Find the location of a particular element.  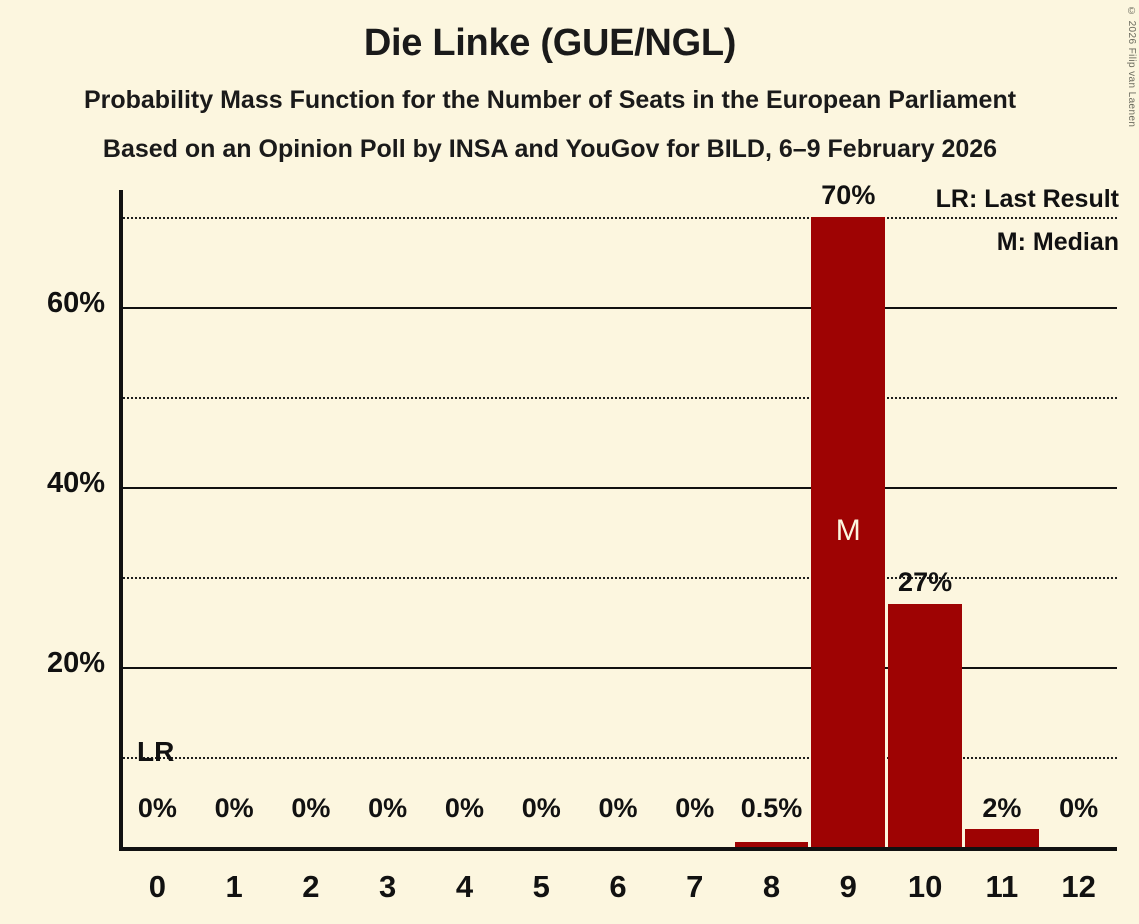

copyright-notice: © 2026 Filip van Laenen is located at coordinates (1131, 67).